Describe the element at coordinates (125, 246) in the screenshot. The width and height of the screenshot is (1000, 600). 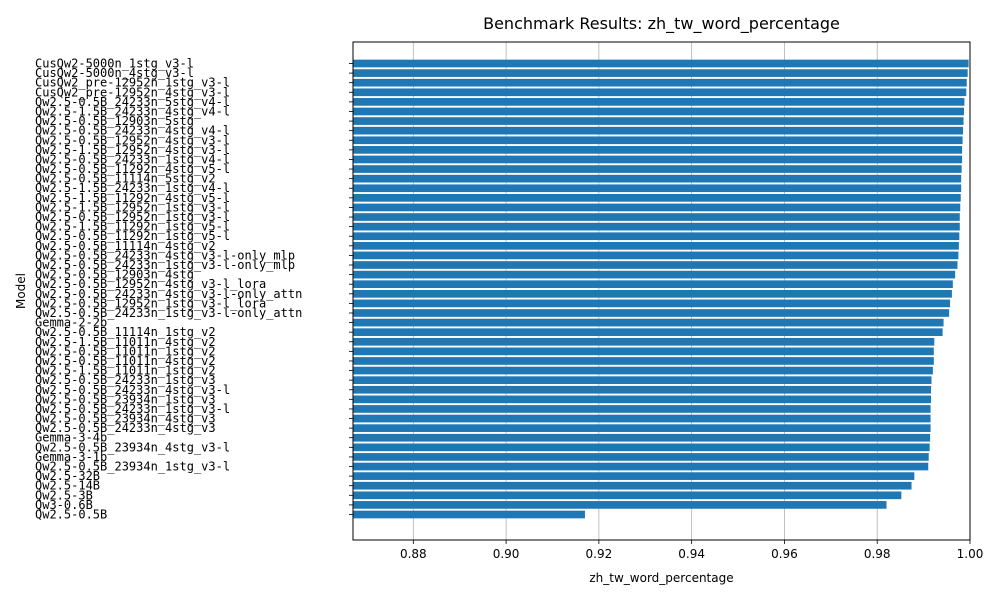
I see `y-tick-label: Qw2.5-0.5B_11114n_4stg_v2` at that location.